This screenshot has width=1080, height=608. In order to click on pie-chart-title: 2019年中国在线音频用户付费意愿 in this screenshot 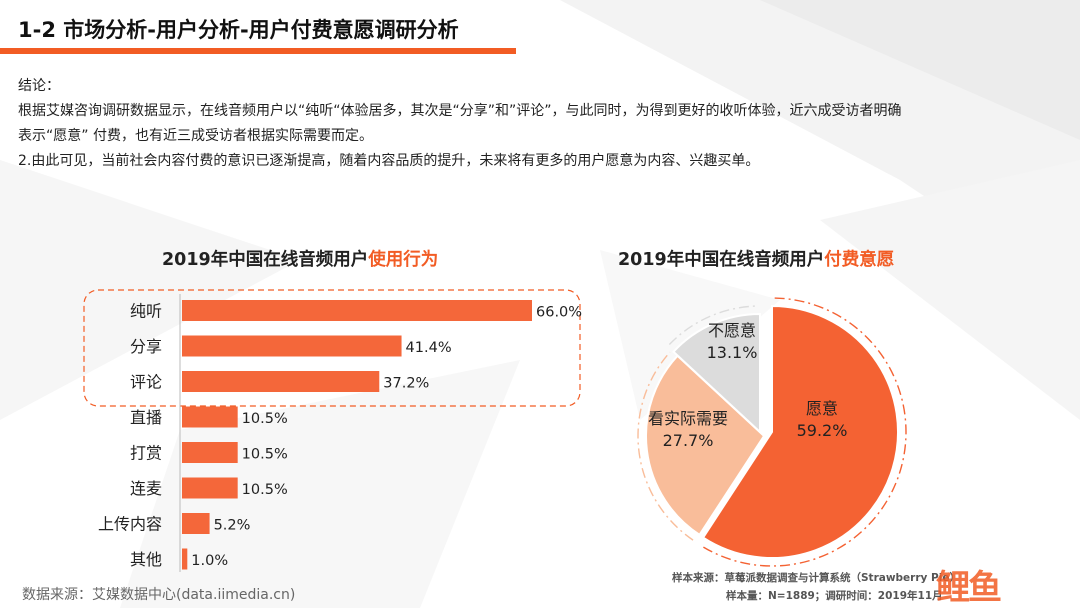, I will do `click(756, 258)`.